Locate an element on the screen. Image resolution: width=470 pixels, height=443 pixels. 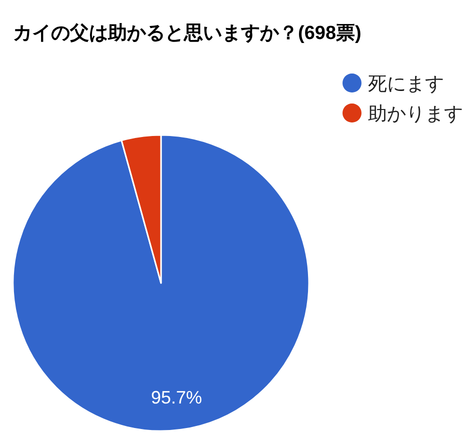
legend-label: 死にます is located at coordinates (406, 84).